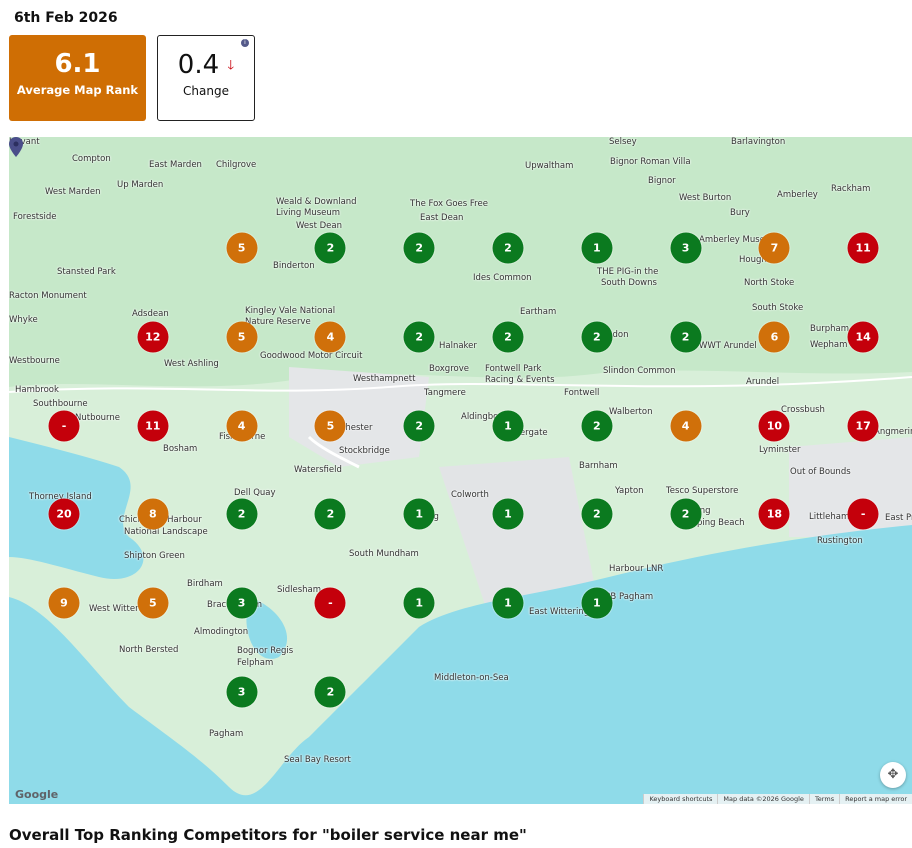 This screenshot has height=848, width=912. Describe the element at coordinates (175, 165) in the screenshot. I see `place-label: East Marden` at that location.